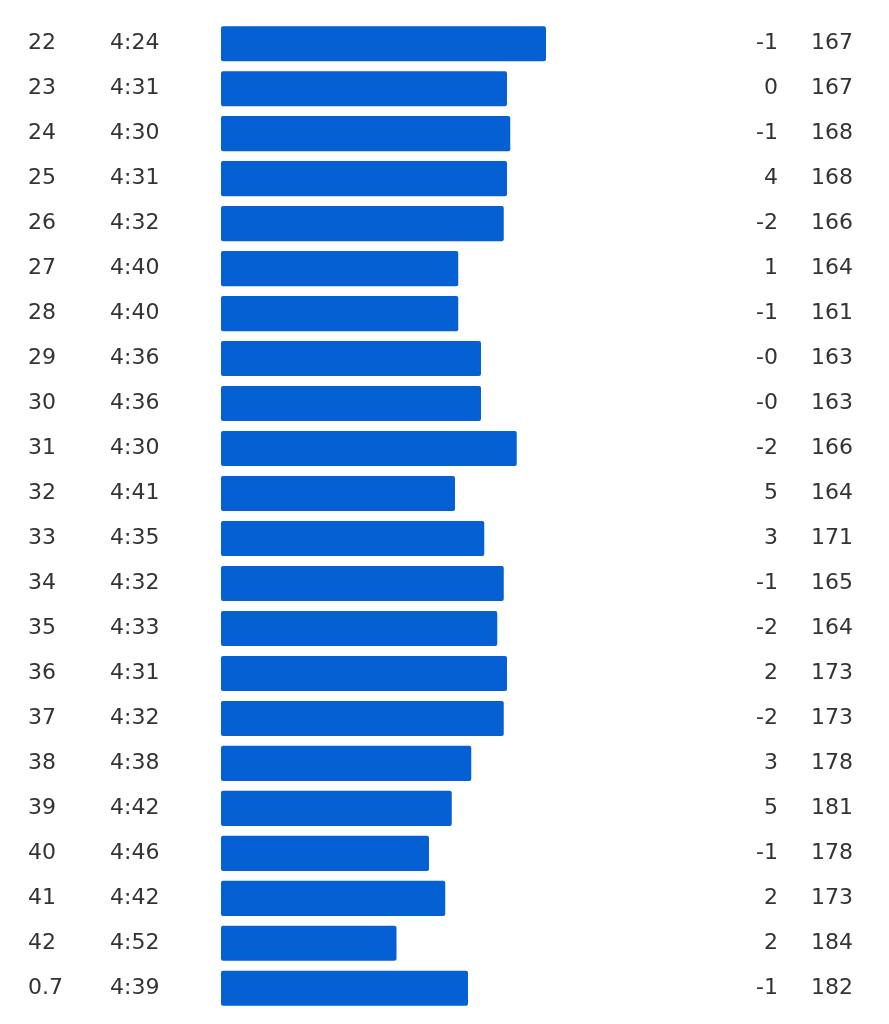 This screenshot has width=889, height=1024. I want to click on y-tick-label: 42, so click(42, 942).